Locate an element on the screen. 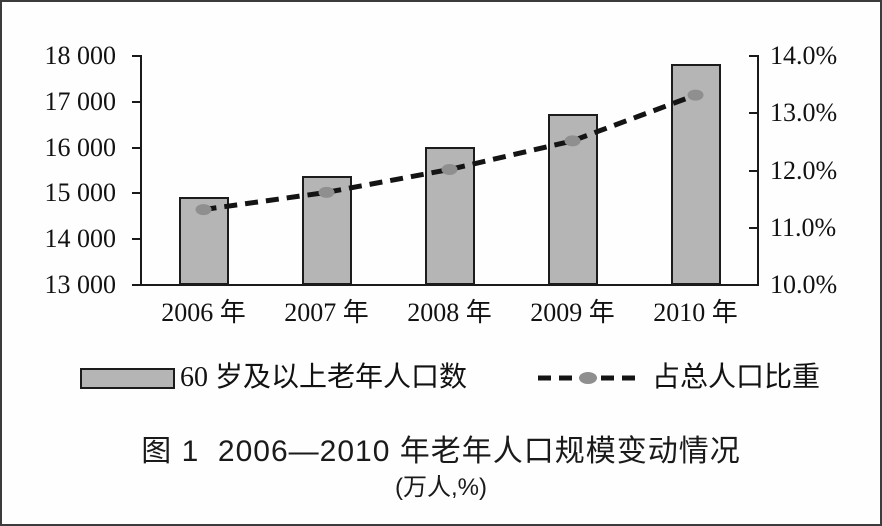 The width and height of the screenshot is (882, 526). x-axis-category-label: 2008 年 is located at coordinates (449, 312).